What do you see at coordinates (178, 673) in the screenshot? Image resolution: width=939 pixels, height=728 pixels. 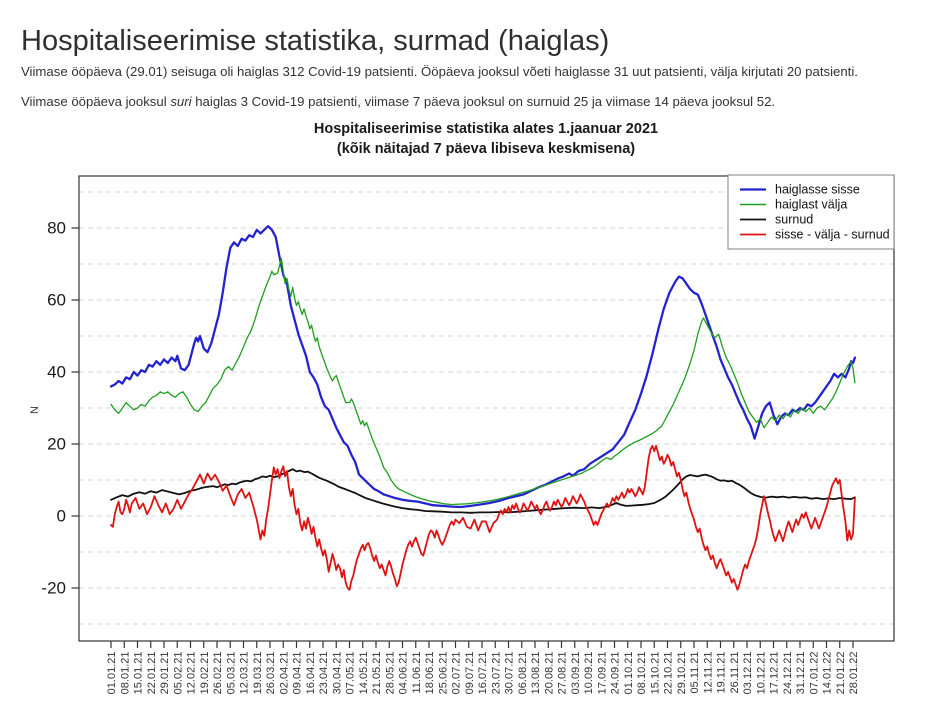 I see `x-tick-label: 05.02.21` at bounding box center [178, 673].